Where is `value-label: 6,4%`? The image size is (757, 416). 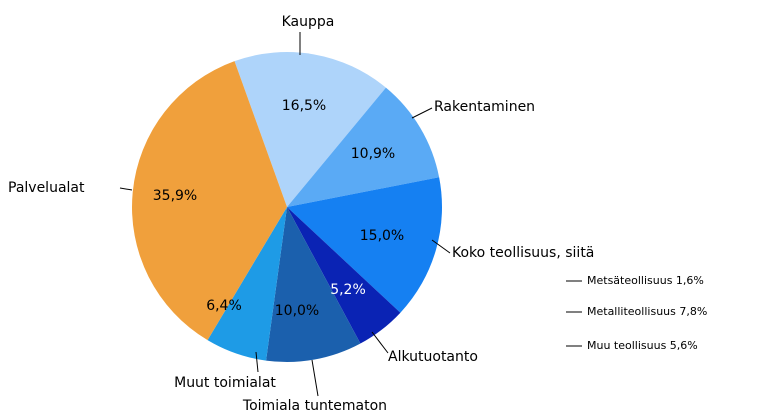 value-label: 6,4% is located at coordinates (224, 306).